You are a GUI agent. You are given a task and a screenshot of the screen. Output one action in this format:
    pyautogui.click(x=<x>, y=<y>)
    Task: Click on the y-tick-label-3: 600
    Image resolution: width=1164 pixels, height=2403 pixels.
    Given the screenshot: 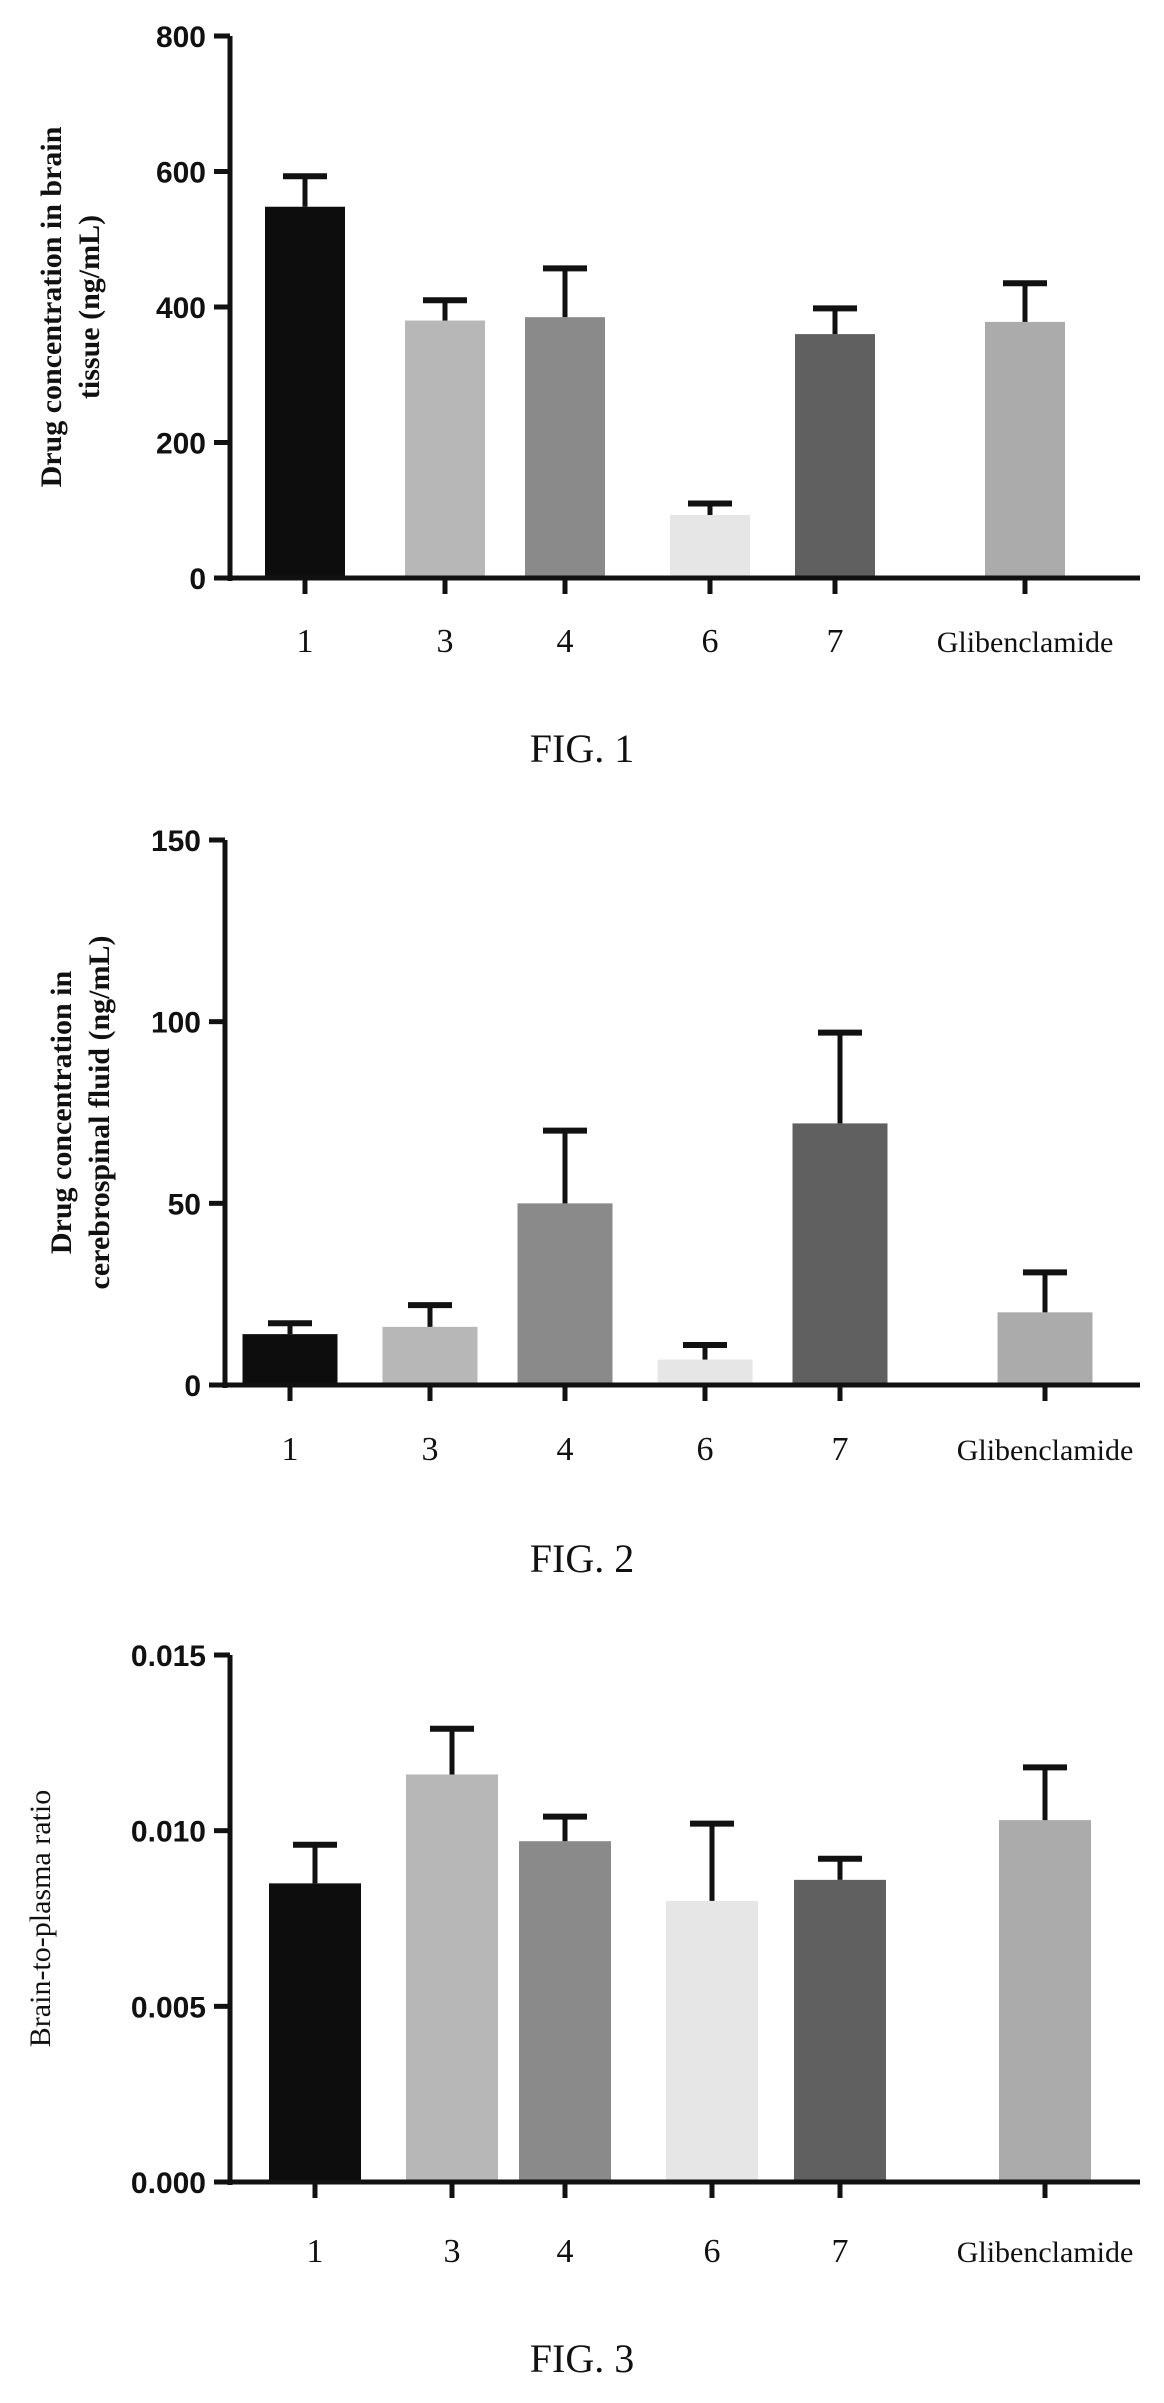 What is the action you would take?
    pyautogui.click(x=181, y=173)
    